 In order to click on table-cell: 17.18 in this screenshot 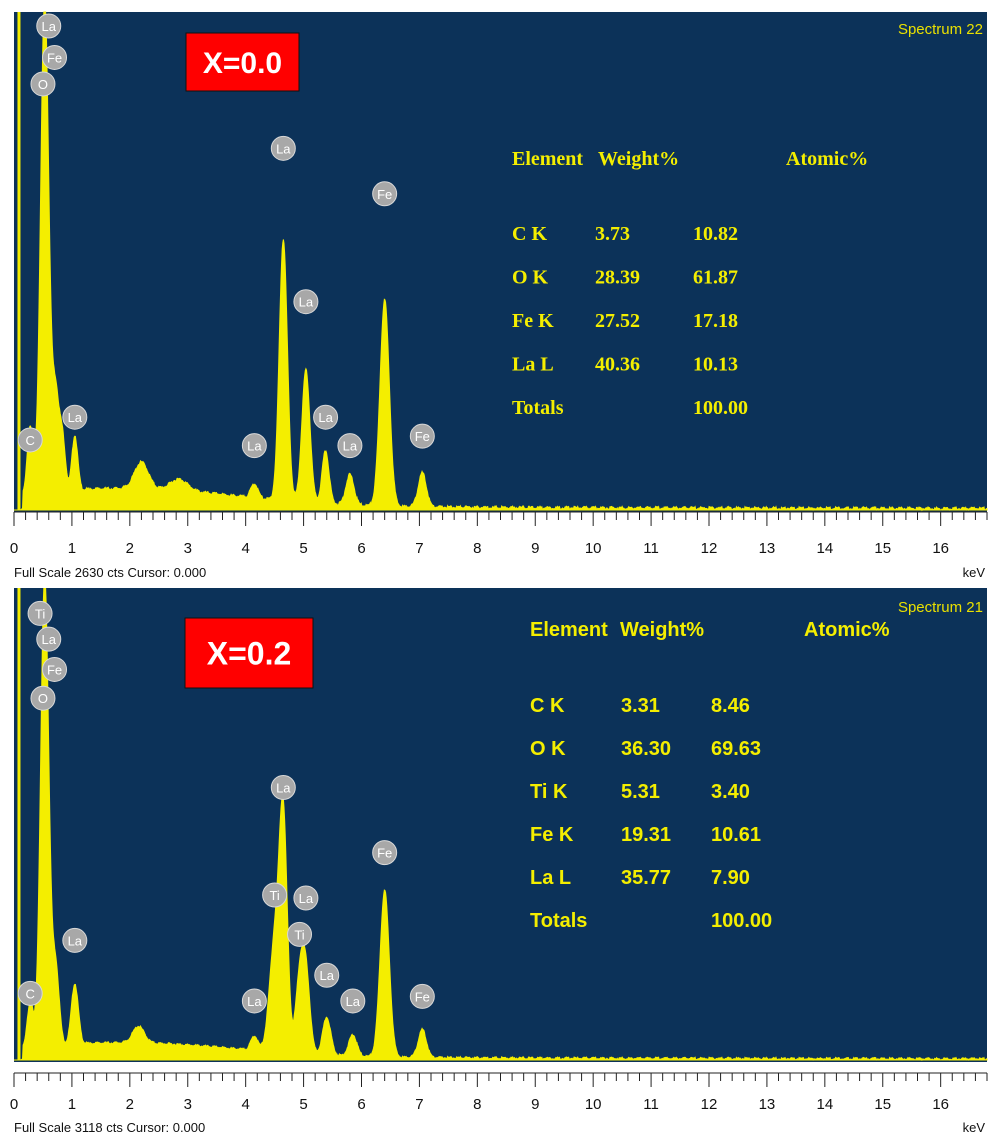, I will do `click(715, 321)`.